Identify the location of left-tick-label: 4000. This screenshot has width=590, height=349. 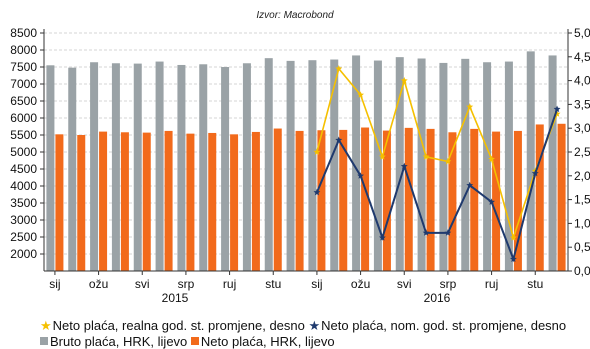
(23, 186).